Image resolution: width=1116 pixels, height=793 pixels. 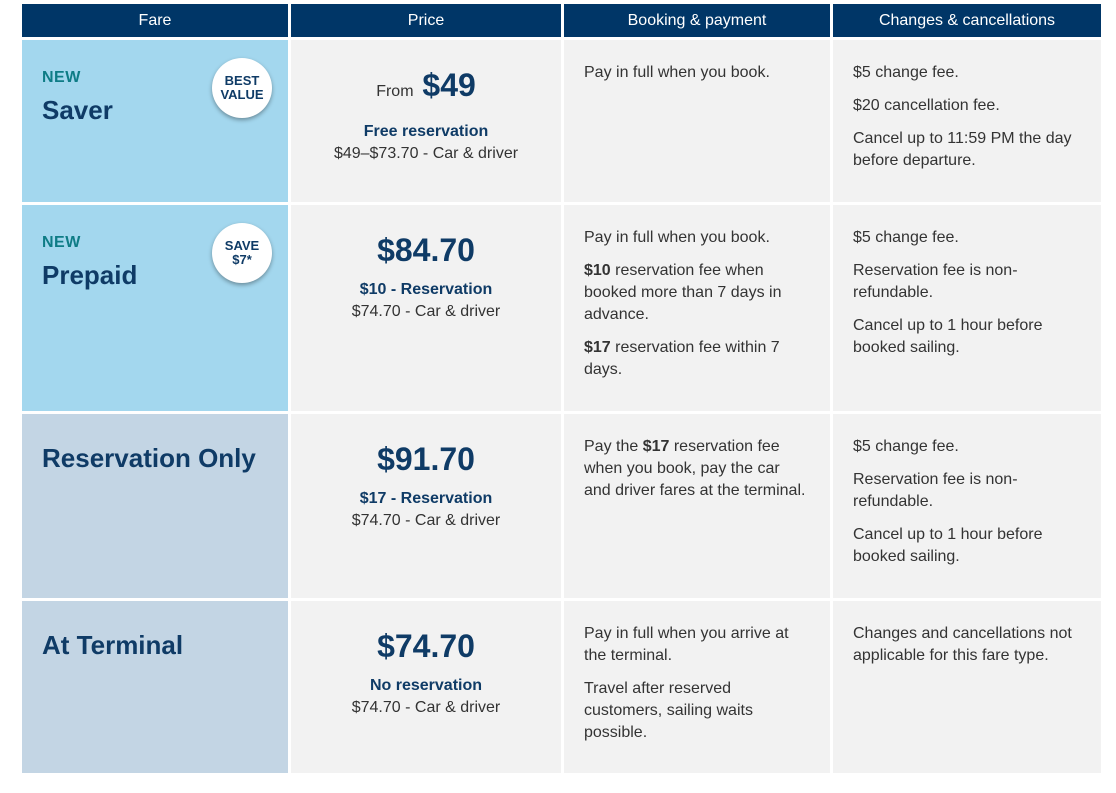 I want to click on fare-cell-reservation-only: Reservation Only, so click(x=155, y=506).